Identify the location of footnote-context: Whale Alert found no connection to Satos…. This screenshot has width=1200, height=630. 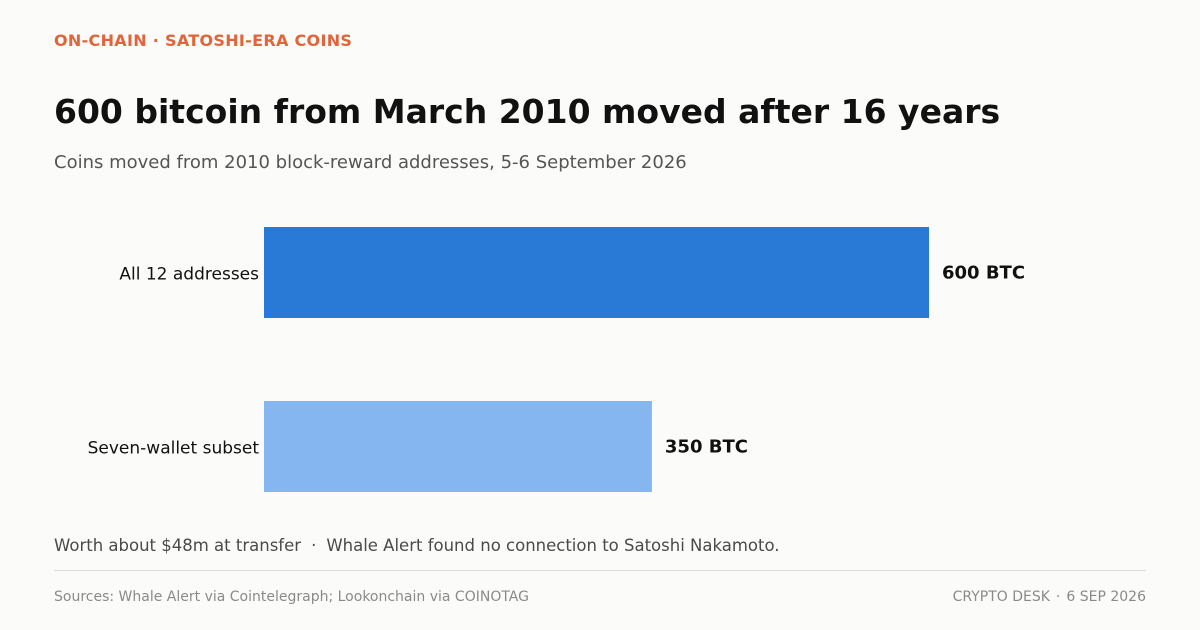
(553, 545).